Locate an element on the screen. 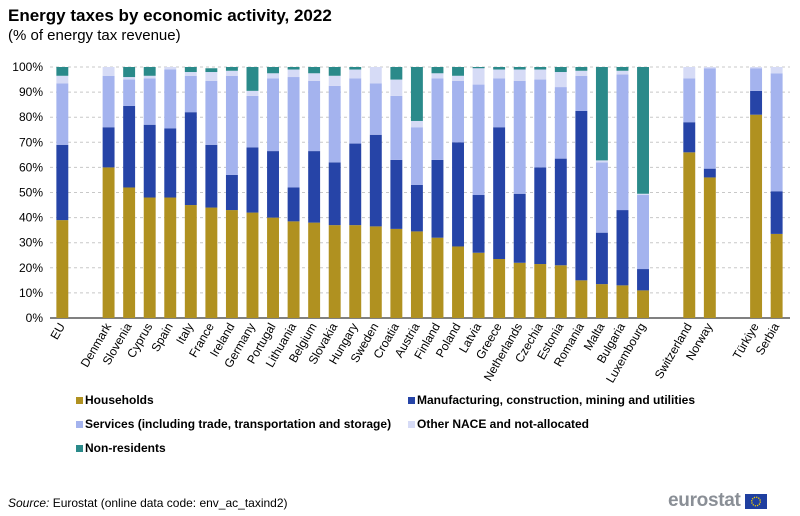 The width and height of the screenshot is (800, 516). x-tick-label: Türkiye is located at coordinates (746, 340).